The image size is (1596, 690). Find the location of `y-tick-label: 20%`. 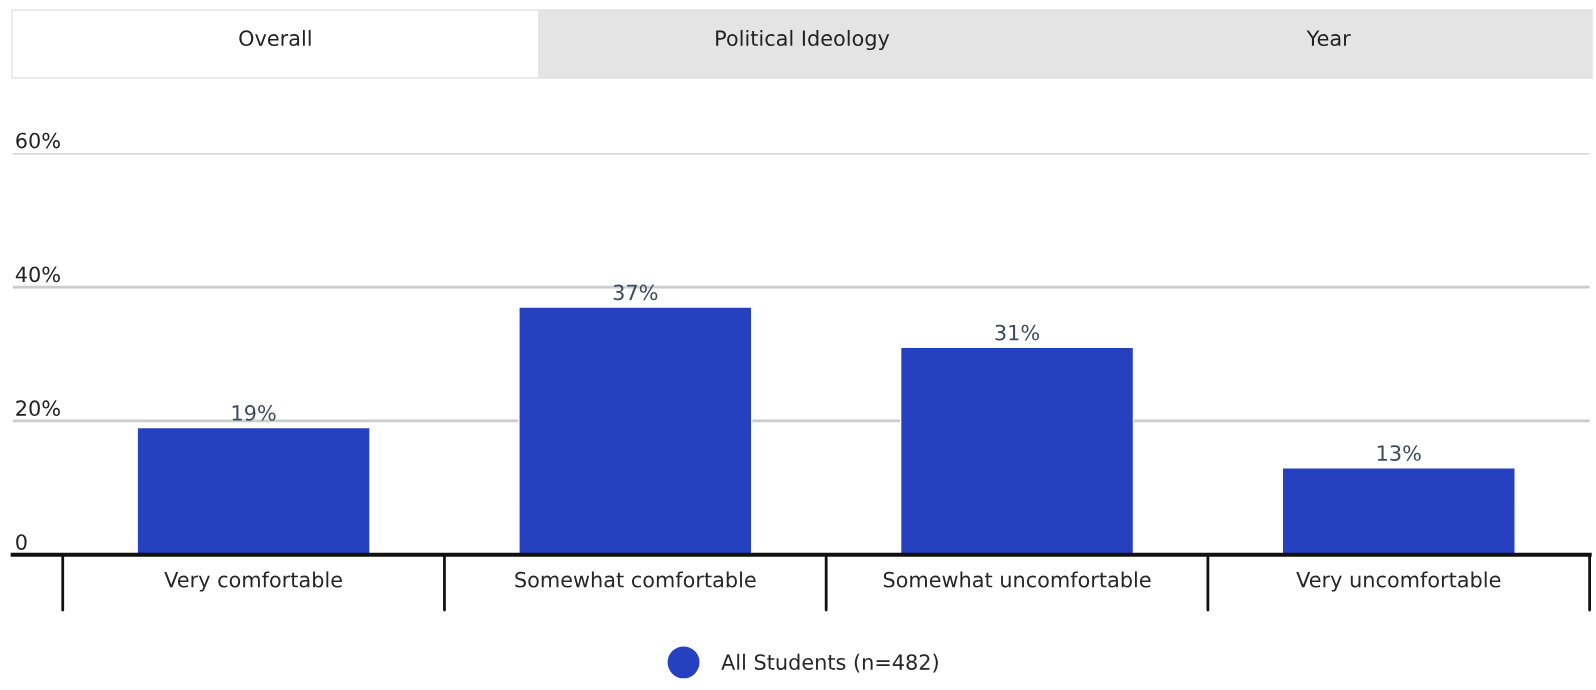

y-tick-label: 20% is located at coordinates (38, 408).